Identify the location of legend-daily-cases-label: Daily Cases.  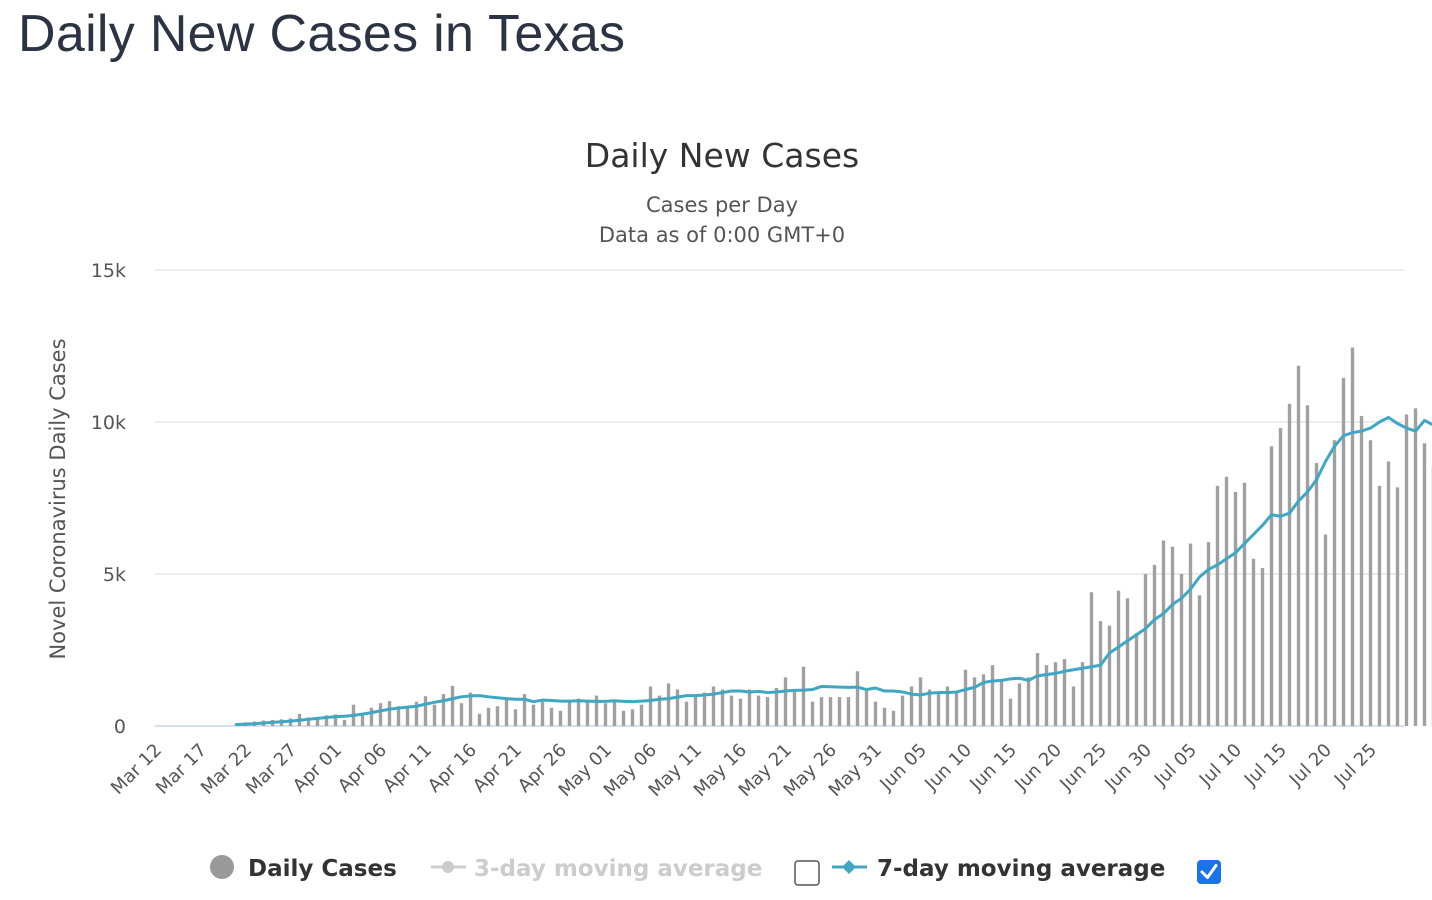
(322, 869).